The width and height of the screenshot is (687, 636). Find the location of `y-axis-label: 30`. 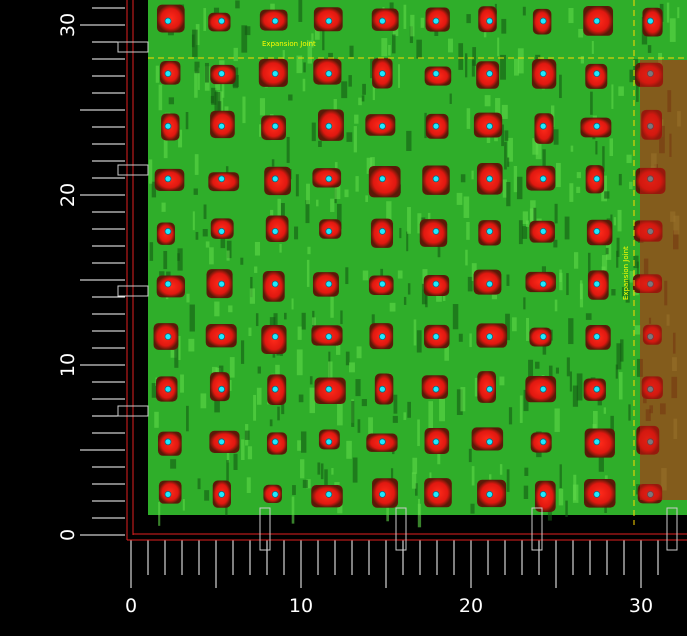

y-axis-label: 30 is located at coordinates (68, 25).